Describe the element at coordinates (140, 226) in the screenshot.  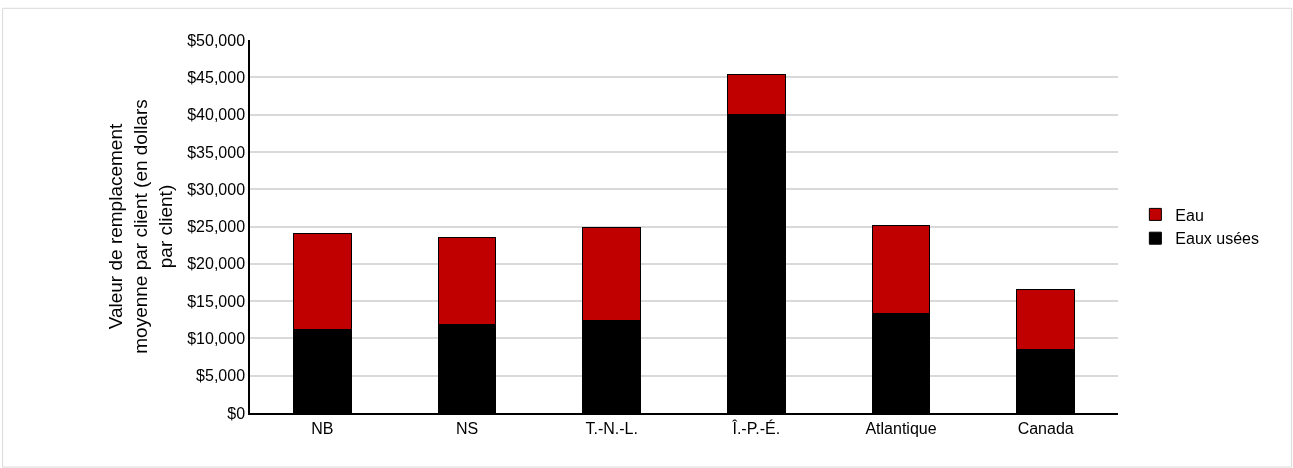
I see `y-axis-title: Valeur de remplacement moyenne par client (en dollars par client)` at that location.